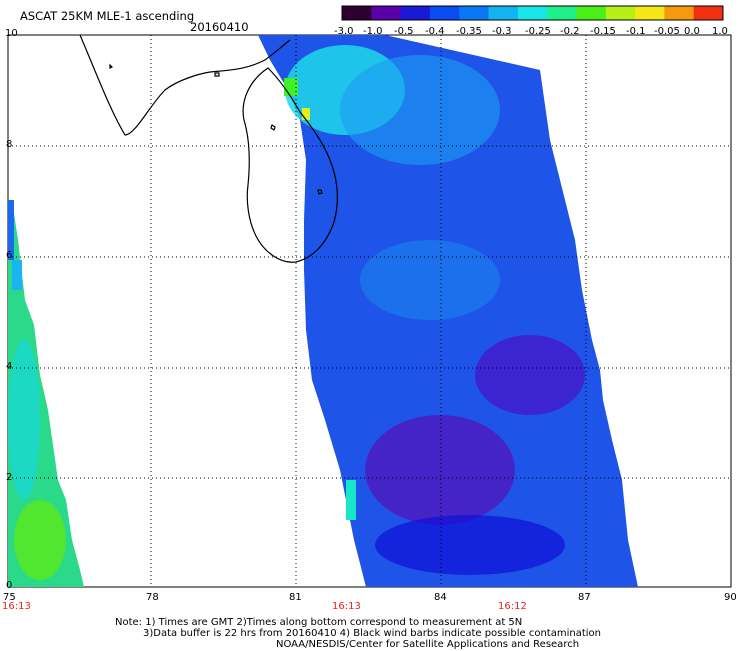 The height and width of the screenshot is (651, 740). I want to click on west-swath-shading, so click(37, 390).